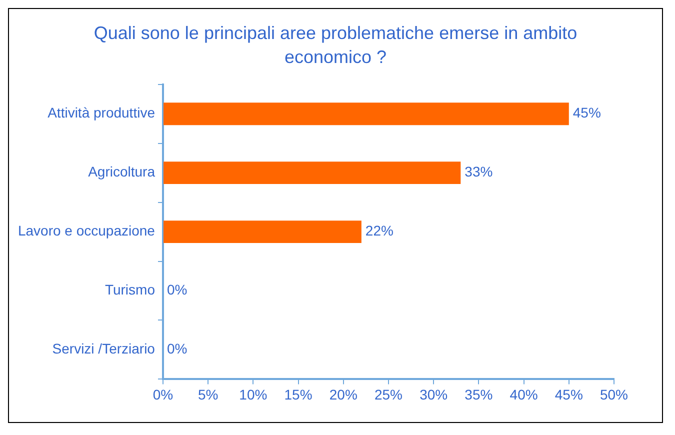 This screenshot has height=435, width=675. I want to click on y-tick-label: Turismo, so click(130, 290).